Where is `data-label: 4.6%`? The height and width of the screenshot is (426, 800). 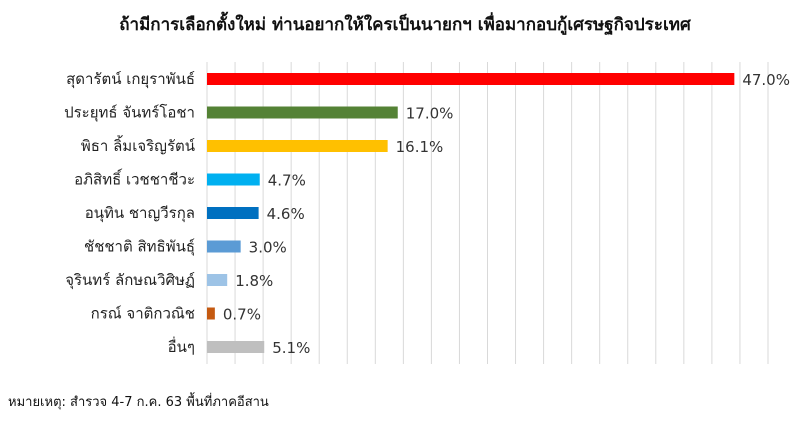 data-label: 4.6% is located at coordinates (286, 214).